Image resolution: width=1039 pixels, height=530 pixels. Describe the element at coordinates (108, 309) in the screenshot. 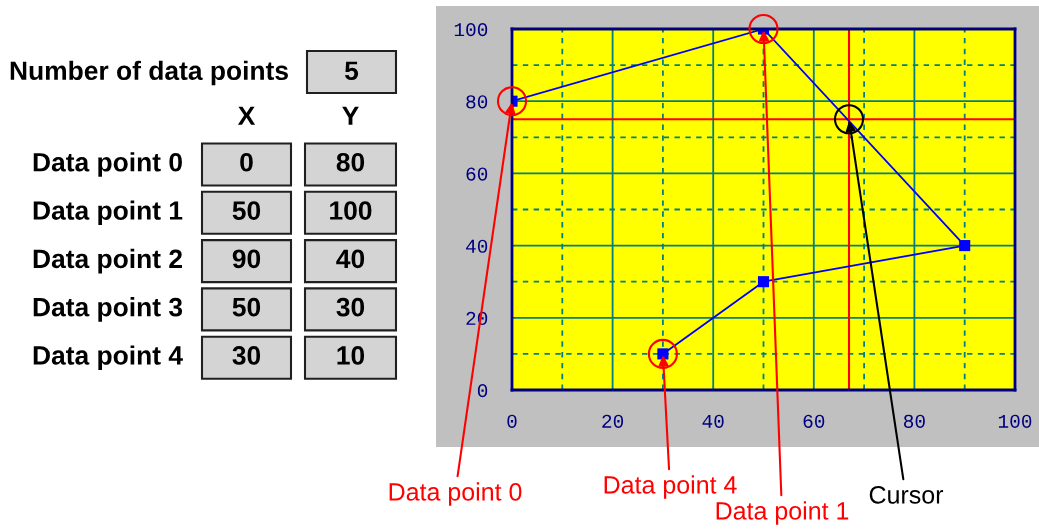

I see `text: Data point 3` at that location.